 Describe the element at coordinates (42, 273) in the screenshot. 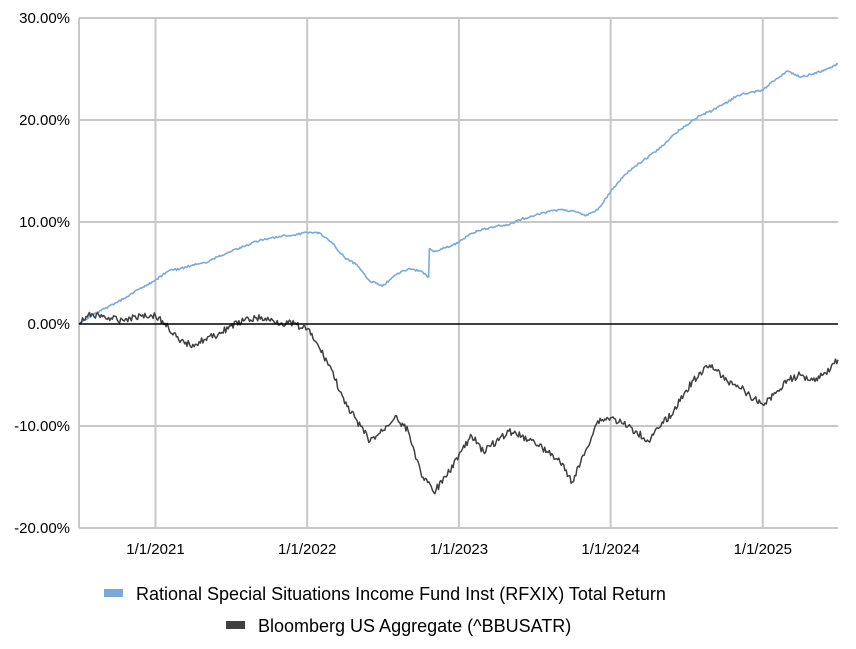

I see `y-axis-ticks: 30.00% 20.00% 10.00% 0.00% -10.00% -20.00%` at that location.